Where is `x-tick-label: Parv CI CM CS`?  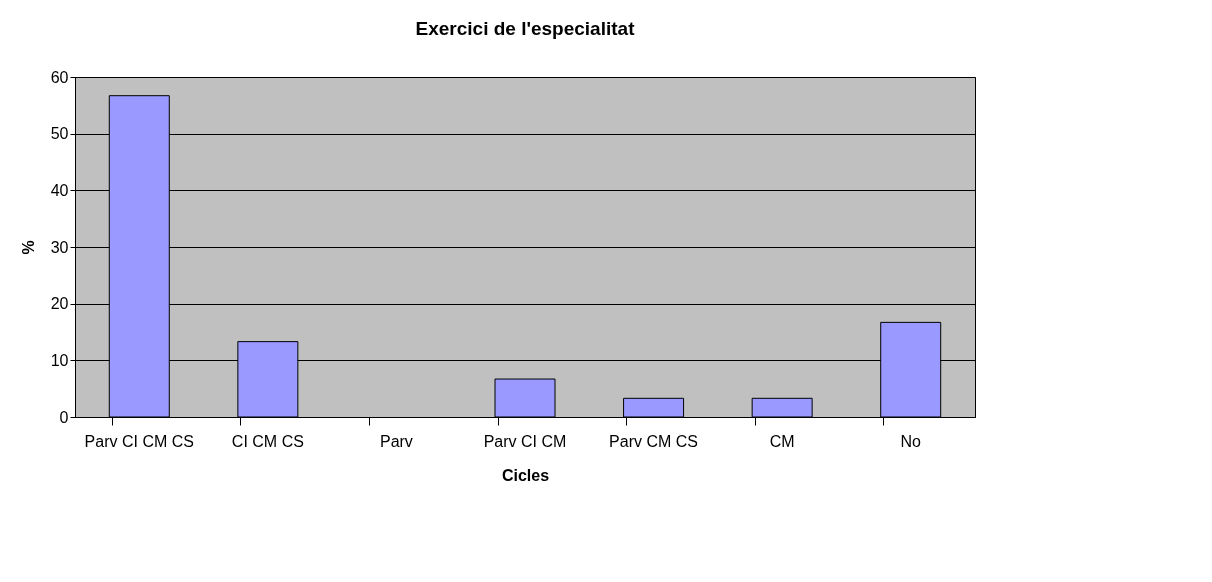
x-tick-label: Parv CI CM CS is located at coordinates (139, 441).